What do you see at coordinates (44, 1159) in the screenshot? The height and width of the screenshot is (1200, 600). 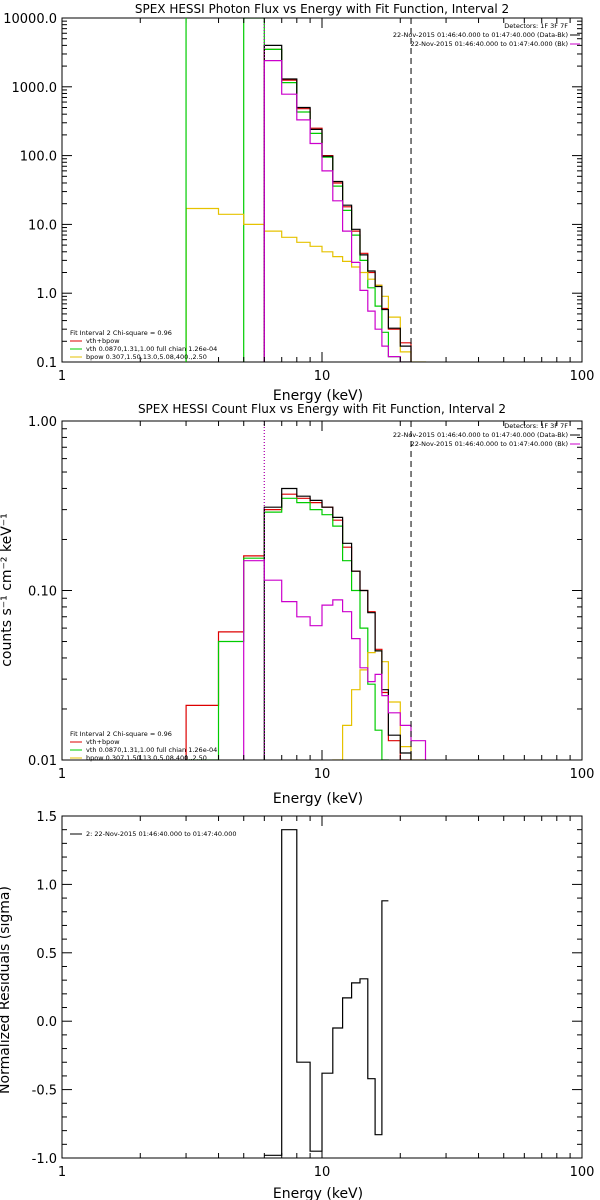 I see `residual-ytick-label: -1.0` at bounding box center [44, 1159].